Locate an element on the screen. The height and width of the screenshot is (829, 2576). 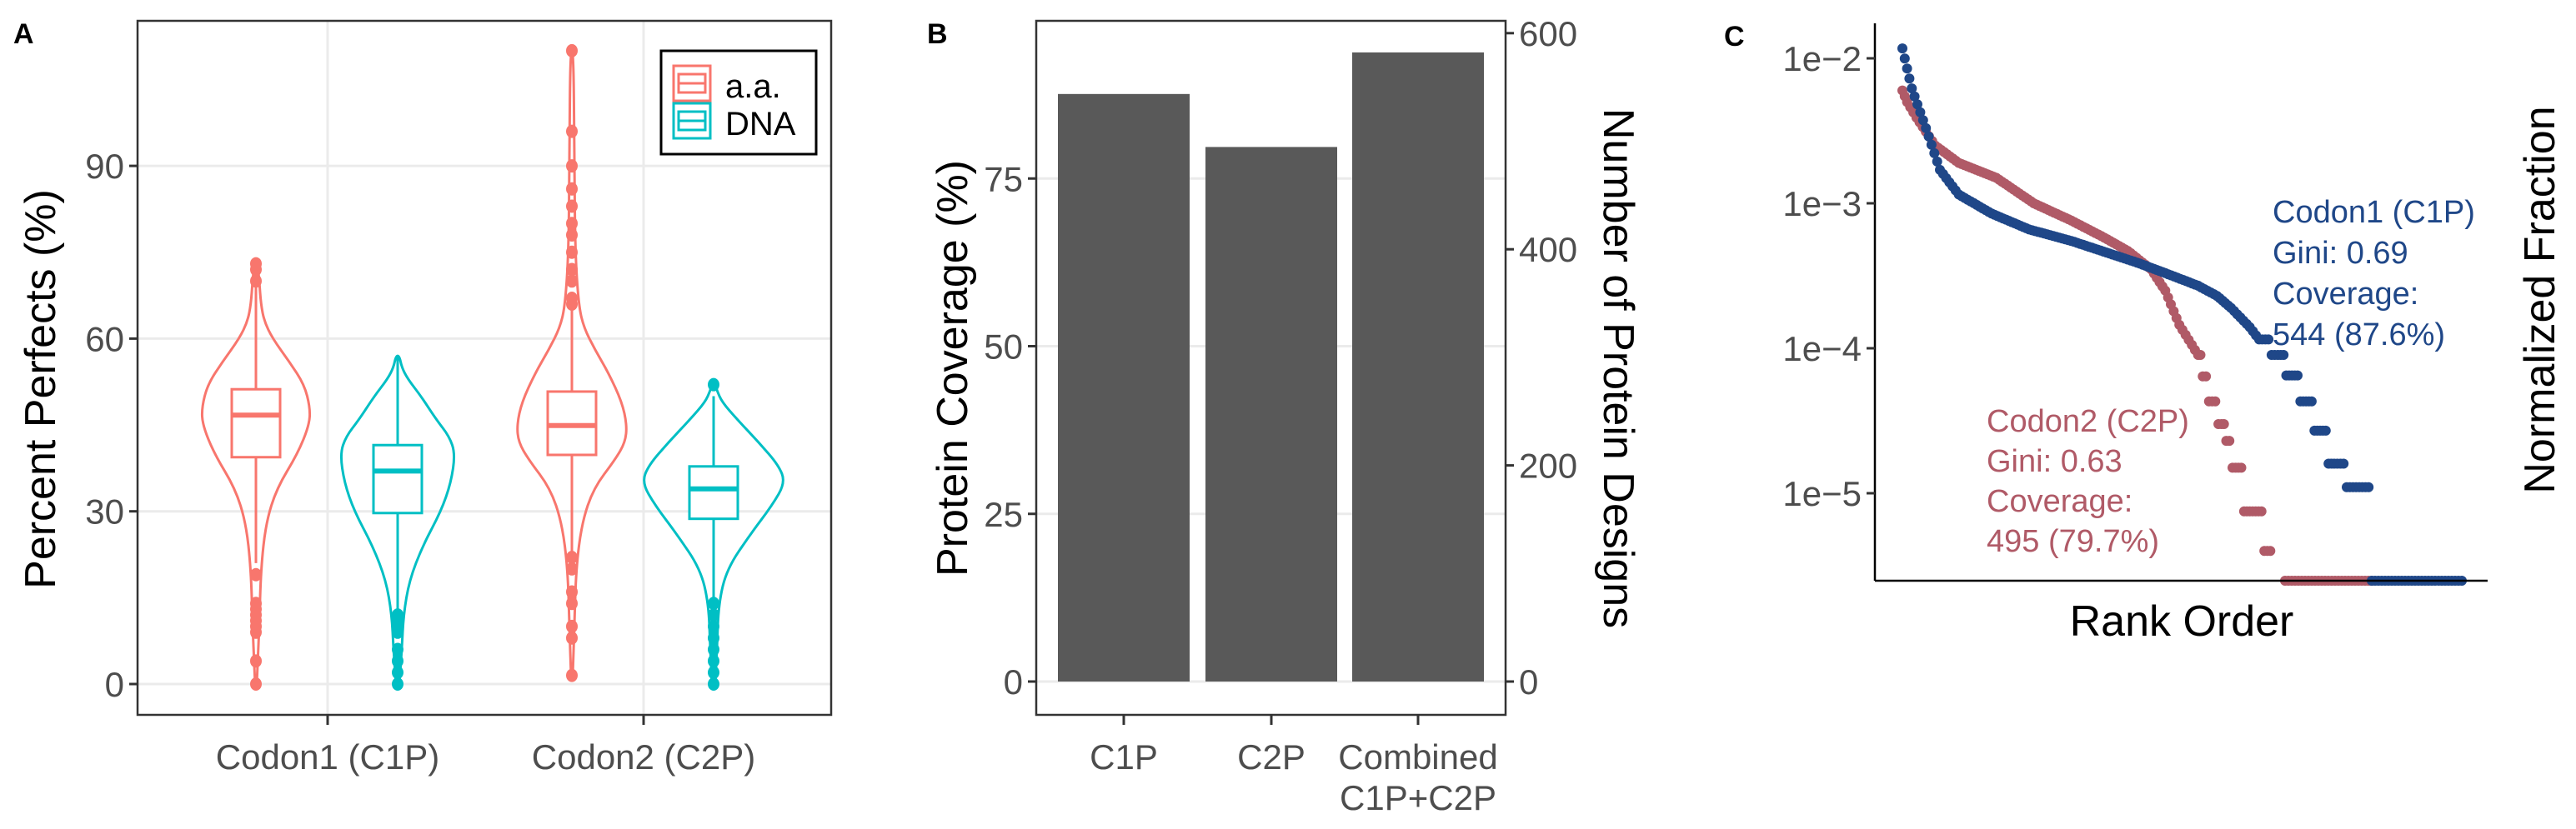
c2p-annotation-name: Codon2 (C2P) is located at coordinates (2088, 422).